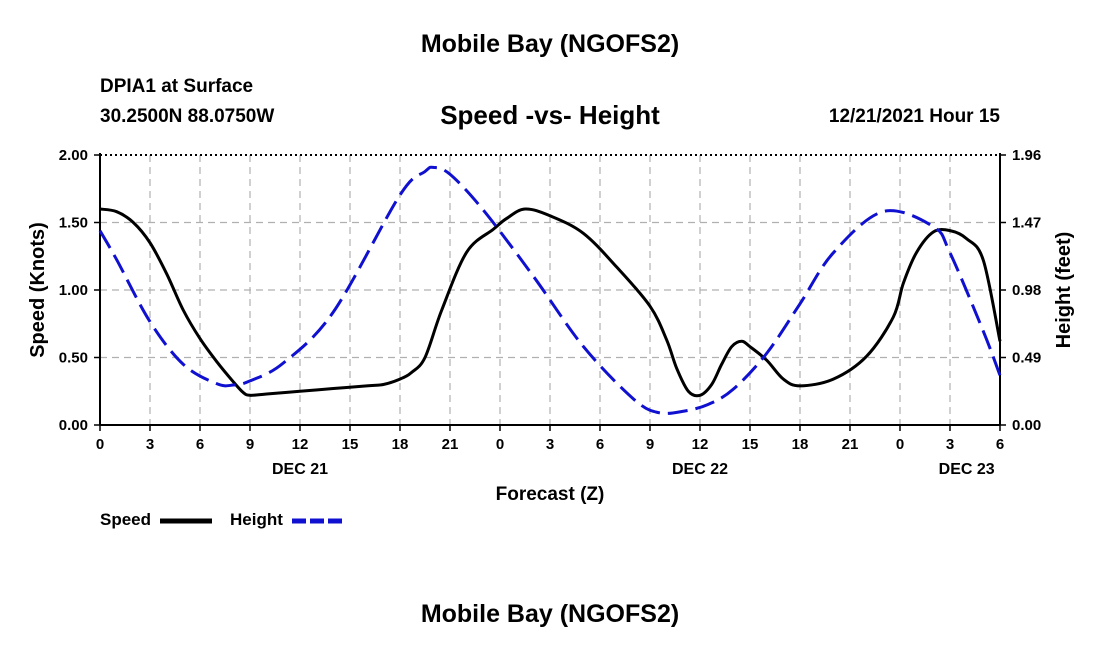 The height and width of the screenshot is (650, 1100). What do you see at coordinates (73, 290) in the screenshot?
I see `y-tick-label: 1.00` at bounding box center [73, 290].